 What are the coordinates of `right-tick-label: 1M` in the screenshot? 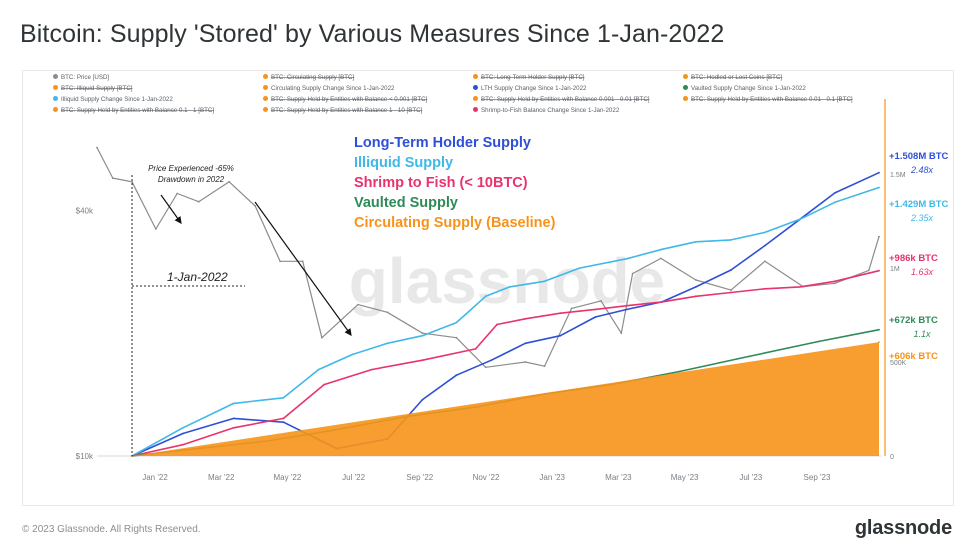 It's located at (895, 269).